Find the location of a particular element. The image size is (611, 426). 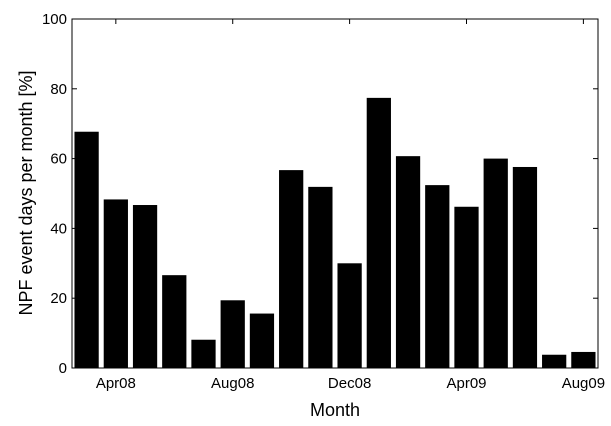

bar-jun08 is located at coordinates (174, 321).